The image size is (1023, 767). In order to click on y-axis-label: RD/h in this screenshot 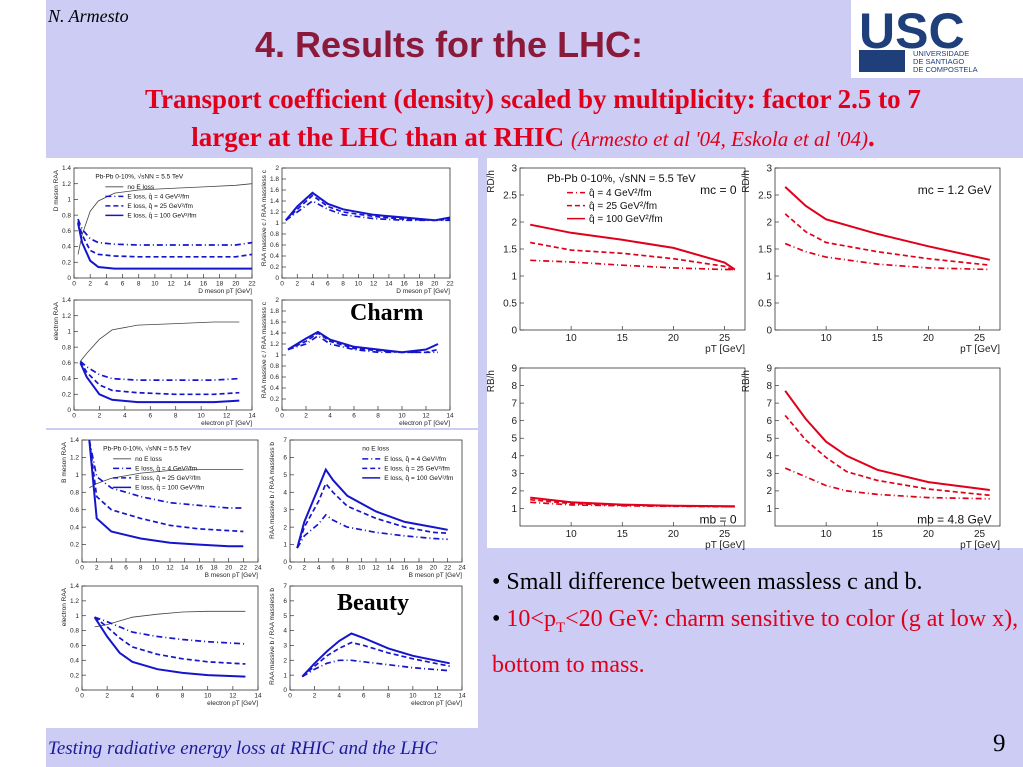, I will do `click(491, 181)`.